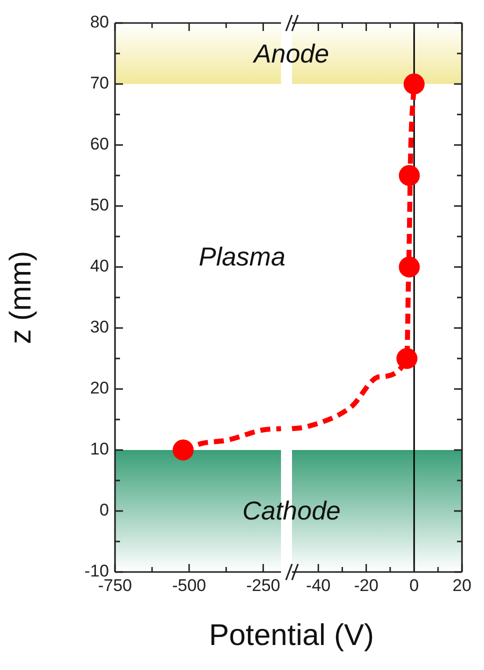 This screenshot has width=484, height=670. Describe the element at coordinates (99, 266) in the screenshot. I see `y-tick-label: 40` at that location.